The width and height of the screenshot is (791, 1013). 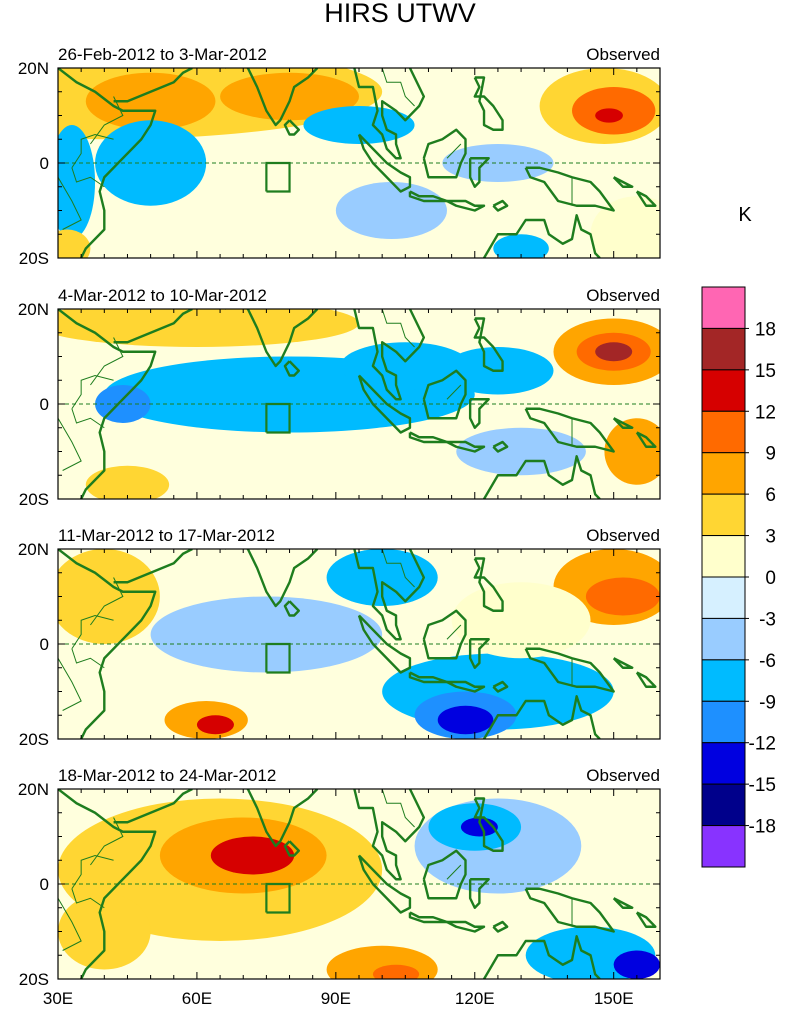 I want to click on colorbar-level-label: 0, so click(x=770, y=578).